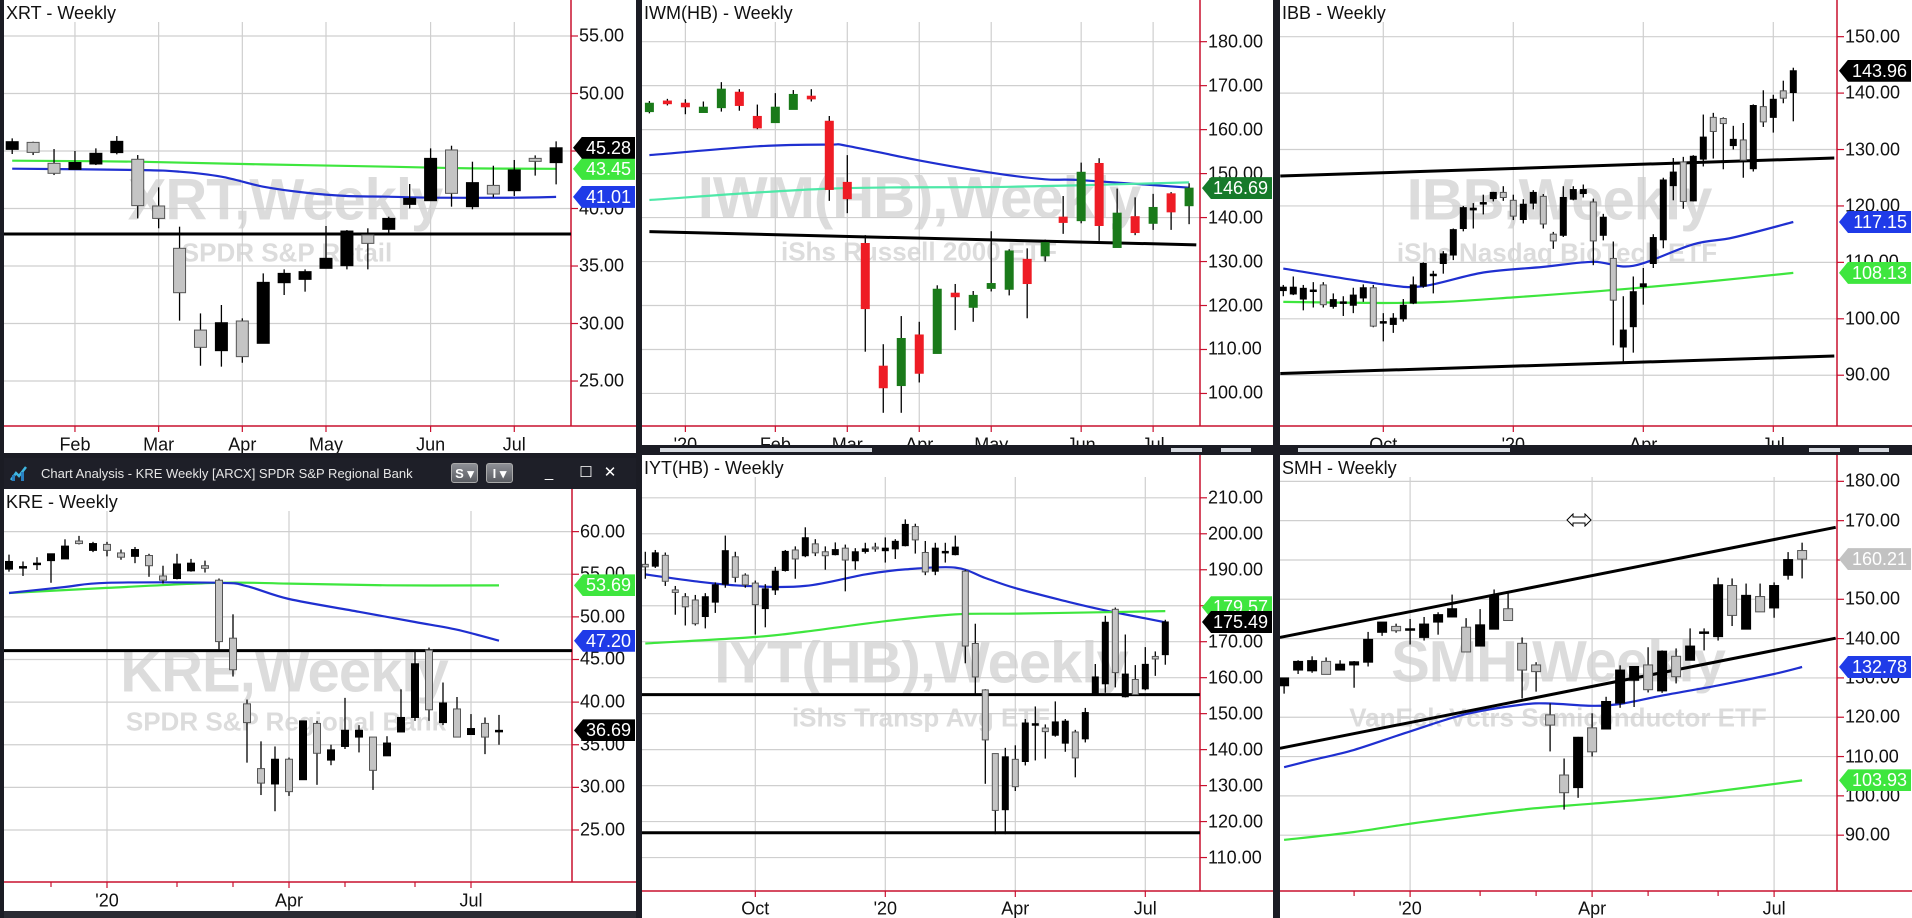 This screenshot has height=918, width=1912. I want to click on style-dropdown-button: S ▾, so click(464, 473).